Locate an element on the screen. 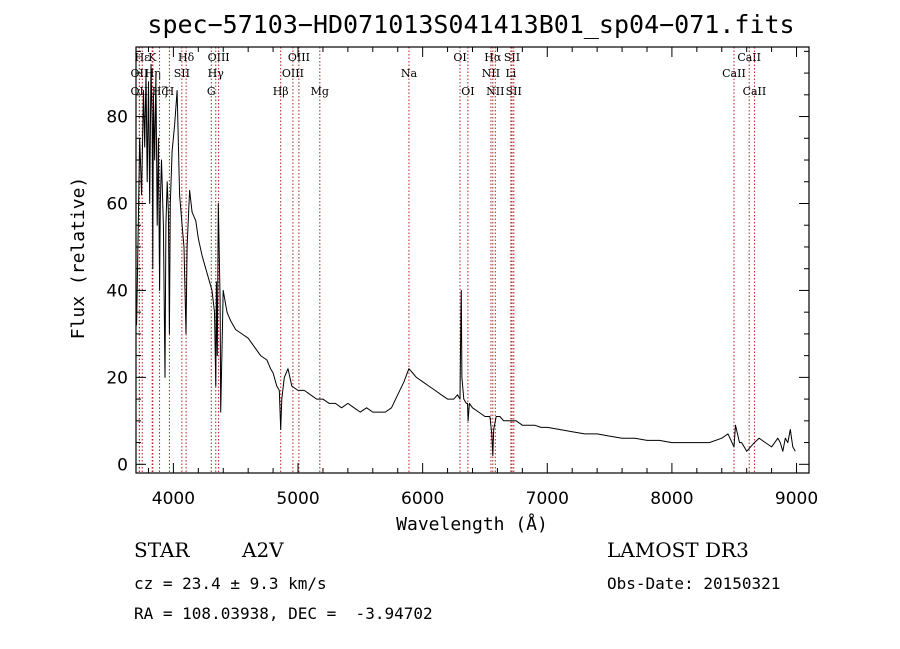  spectral-line-label: Li is located at coordinates (510, 73).